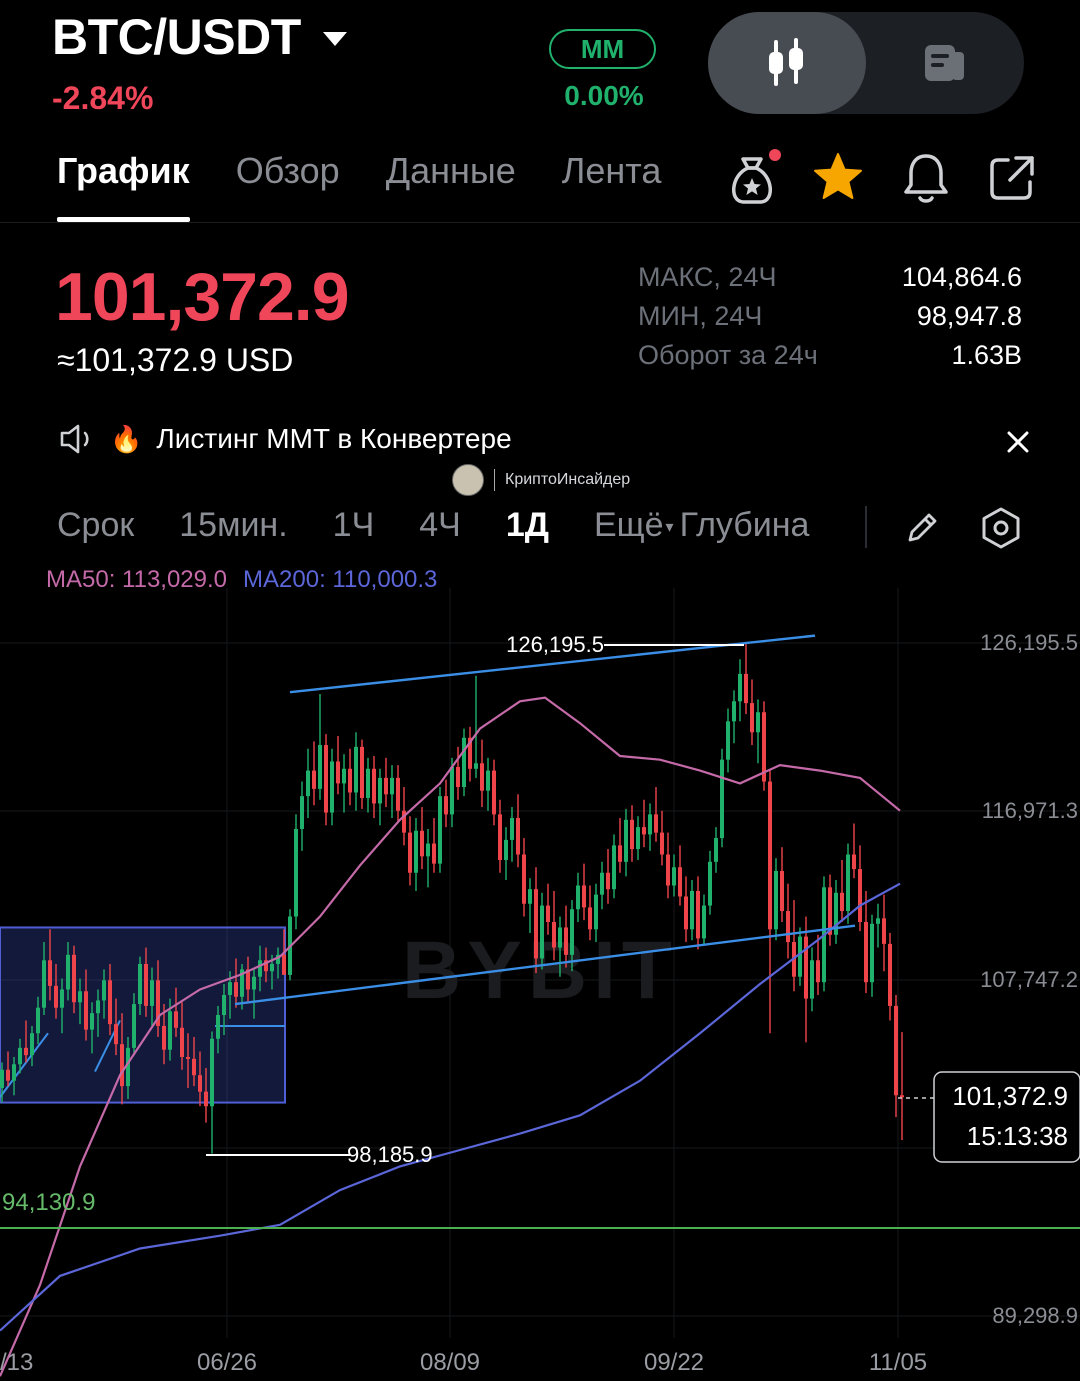 This screenshot has width=1080, height=1381. I want to click on view-toggle, so click(866, 63).